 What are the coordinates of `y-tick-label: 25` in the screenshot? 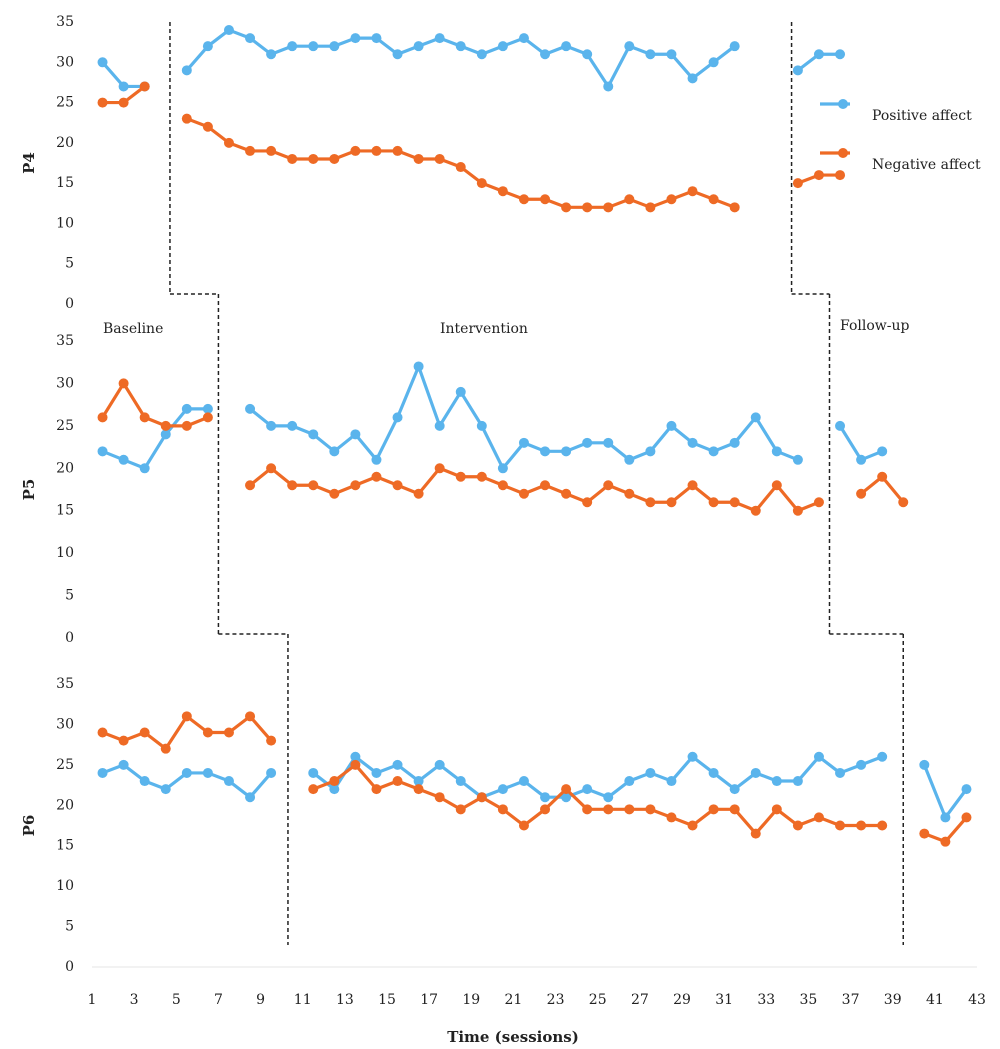 It's located at (65, 103).